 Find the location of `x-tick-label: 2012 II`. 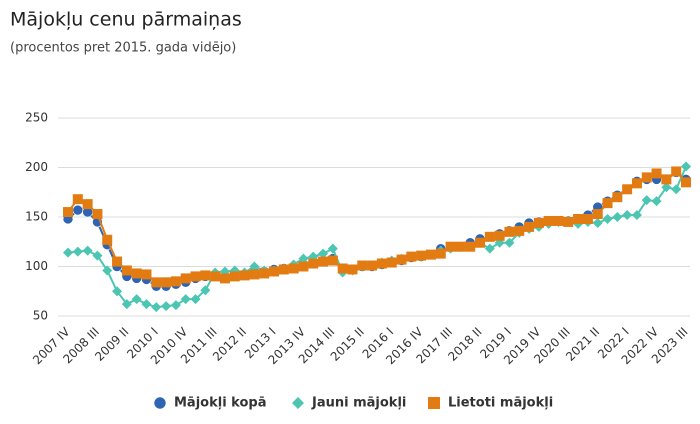

x-tick-label: 2012 II is located at coordinates (229, 344).